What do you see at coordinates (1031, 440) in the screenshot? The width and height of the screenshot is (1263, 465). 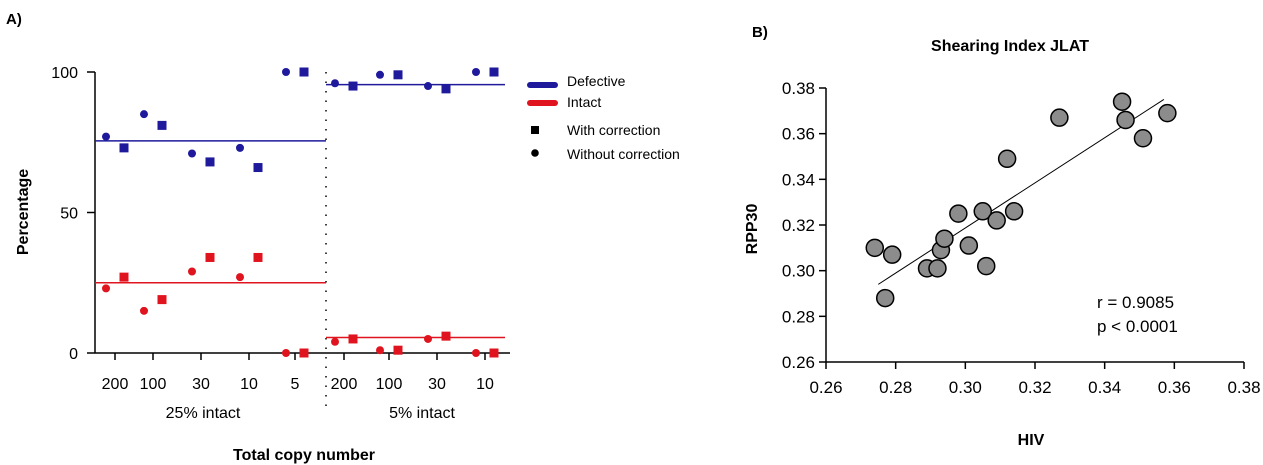 I see `panel-b-xlabel: HIV` at bounding box center [1031, 440].